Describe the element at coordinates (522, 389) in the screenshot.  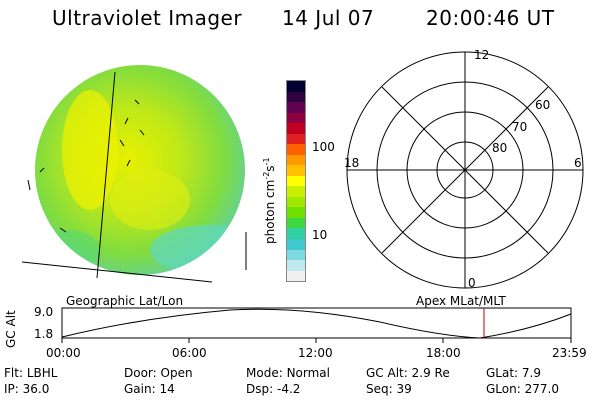
I see `status-glon: GLon: 277.0` at that location.